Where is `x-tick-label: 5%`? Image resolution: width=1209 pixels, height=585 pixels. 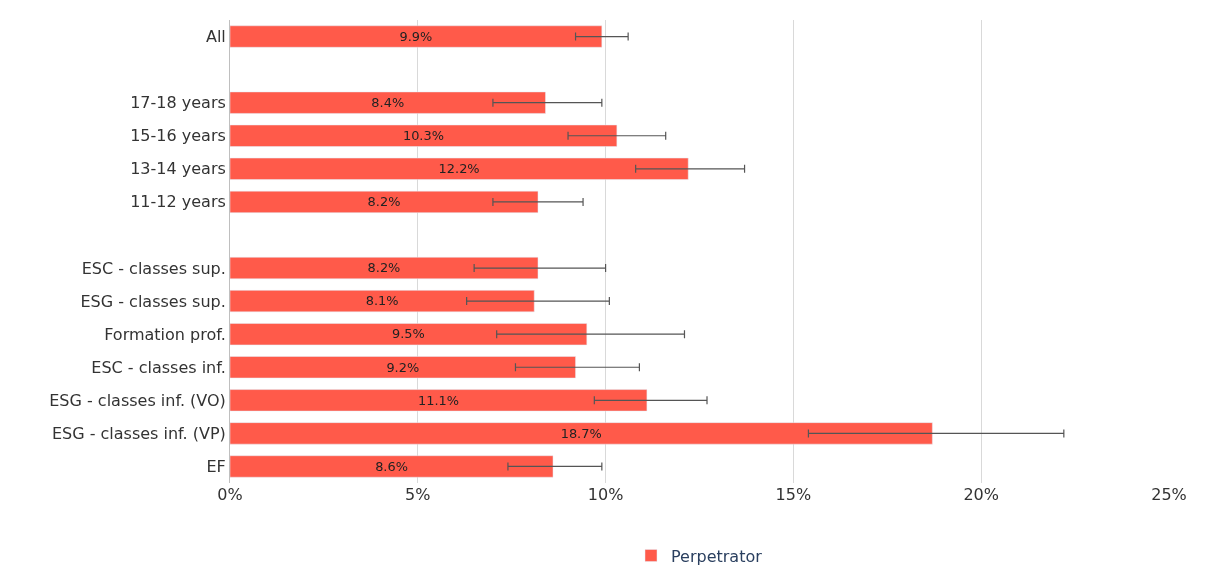 x-tick-label: 5% is located at coordinates (418, 494).